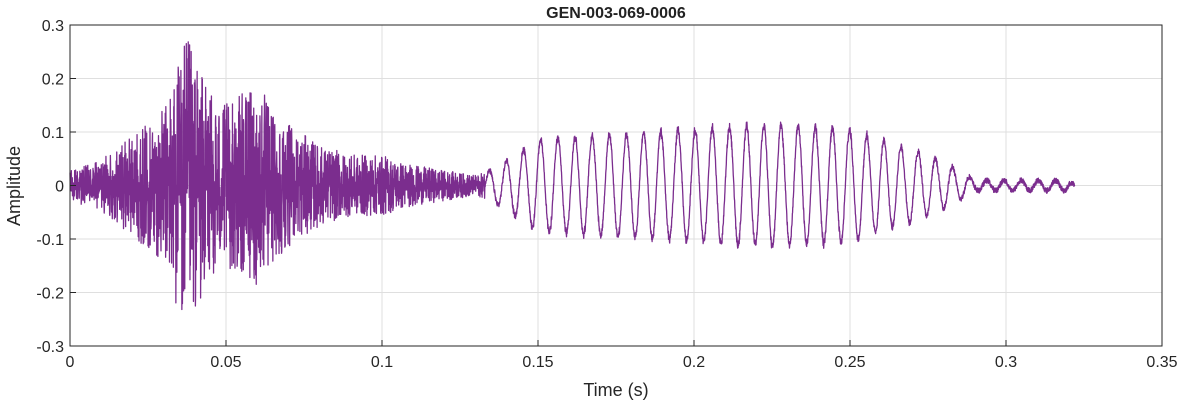 The height and width of the screenshot is (404, 1182). Describe the element at coordinates (1161, 362) in the screenshot. I see `x-tick-label: 0.35` at that location.